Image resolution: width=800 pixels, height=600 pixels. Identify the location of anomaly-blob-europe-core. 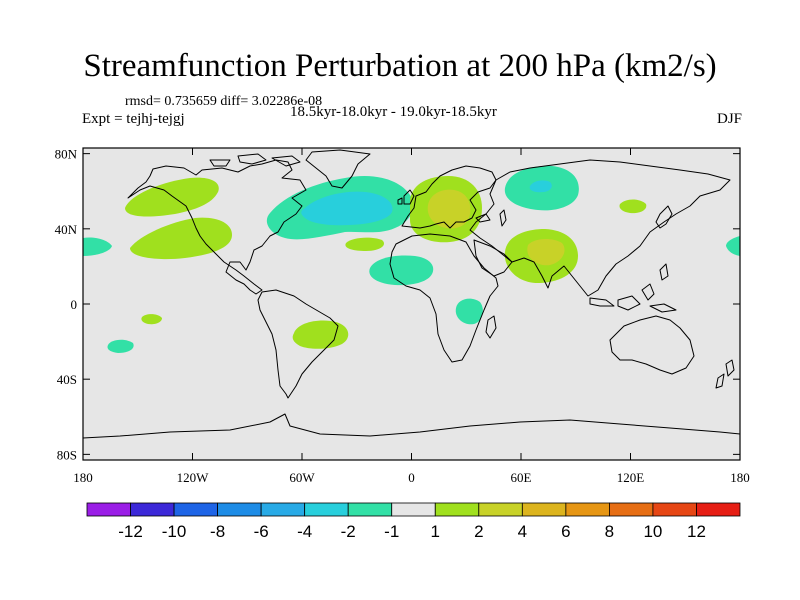
(449, 209).